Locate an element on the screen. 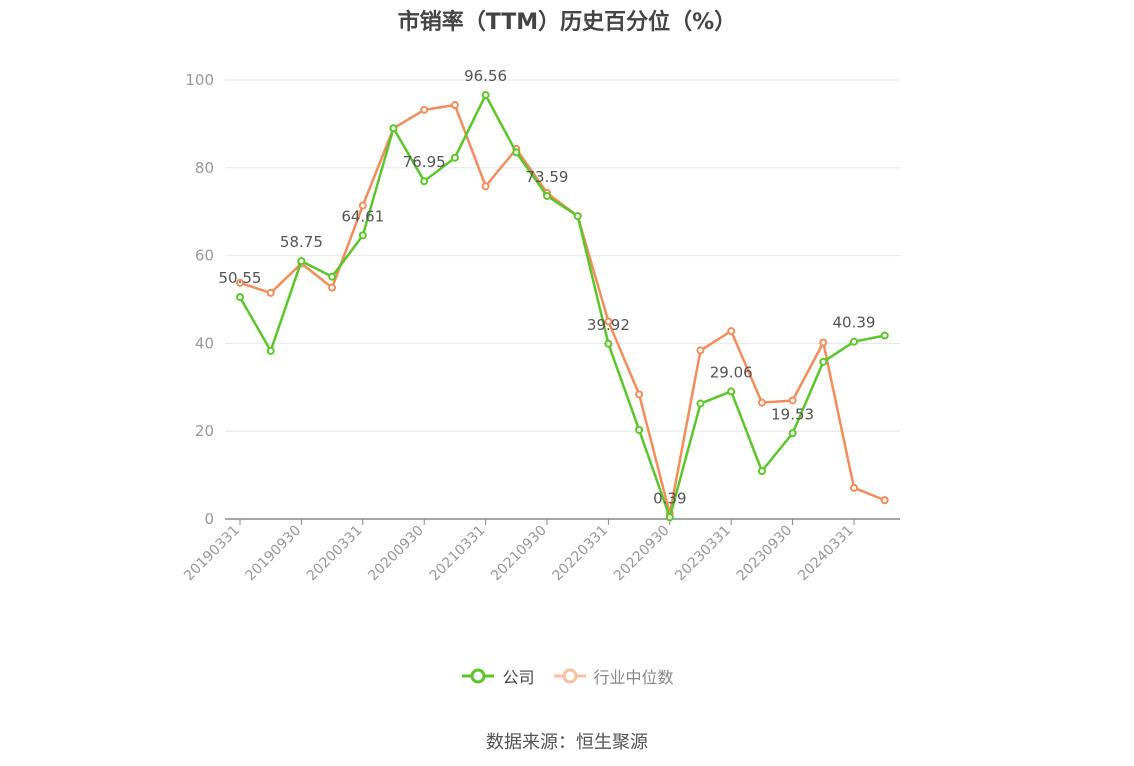  source-note: 数据来源：恒生聚源 is located at coordinates (567, 742).